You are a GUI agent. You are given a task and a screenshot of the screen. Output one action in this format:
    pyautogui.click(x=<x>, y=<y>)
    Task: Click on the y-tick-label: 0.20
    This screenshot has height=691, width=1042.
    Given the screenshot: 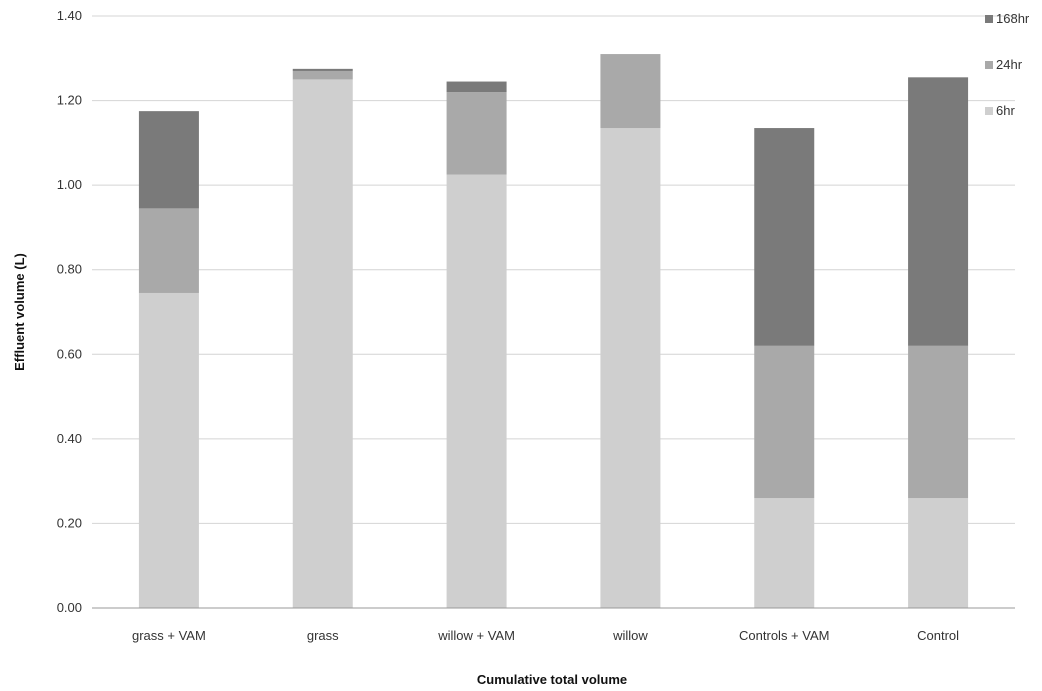 What is the action you would take?
    pyautogui.click(x=69, y=522)
    